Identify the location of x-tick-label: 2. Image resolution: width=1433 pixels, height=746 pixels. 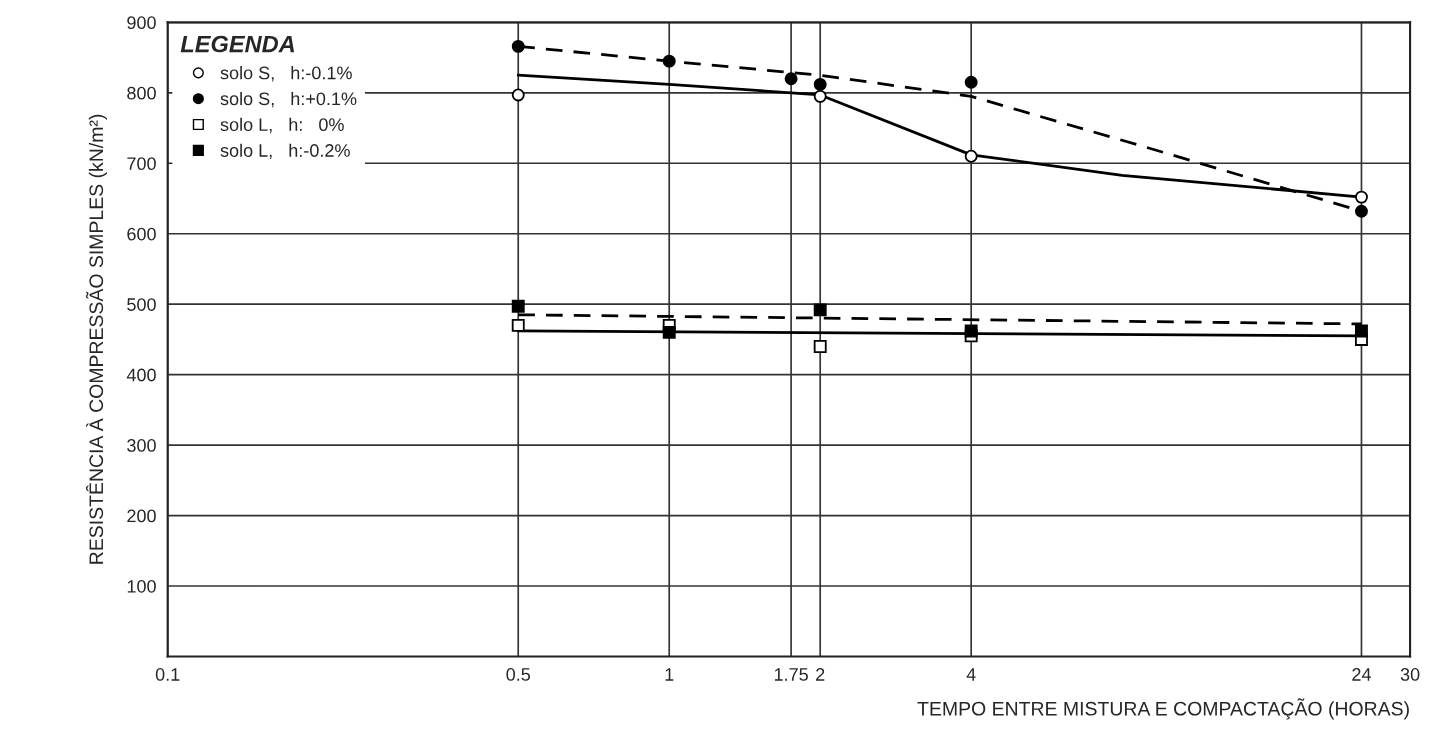
(820, 674).